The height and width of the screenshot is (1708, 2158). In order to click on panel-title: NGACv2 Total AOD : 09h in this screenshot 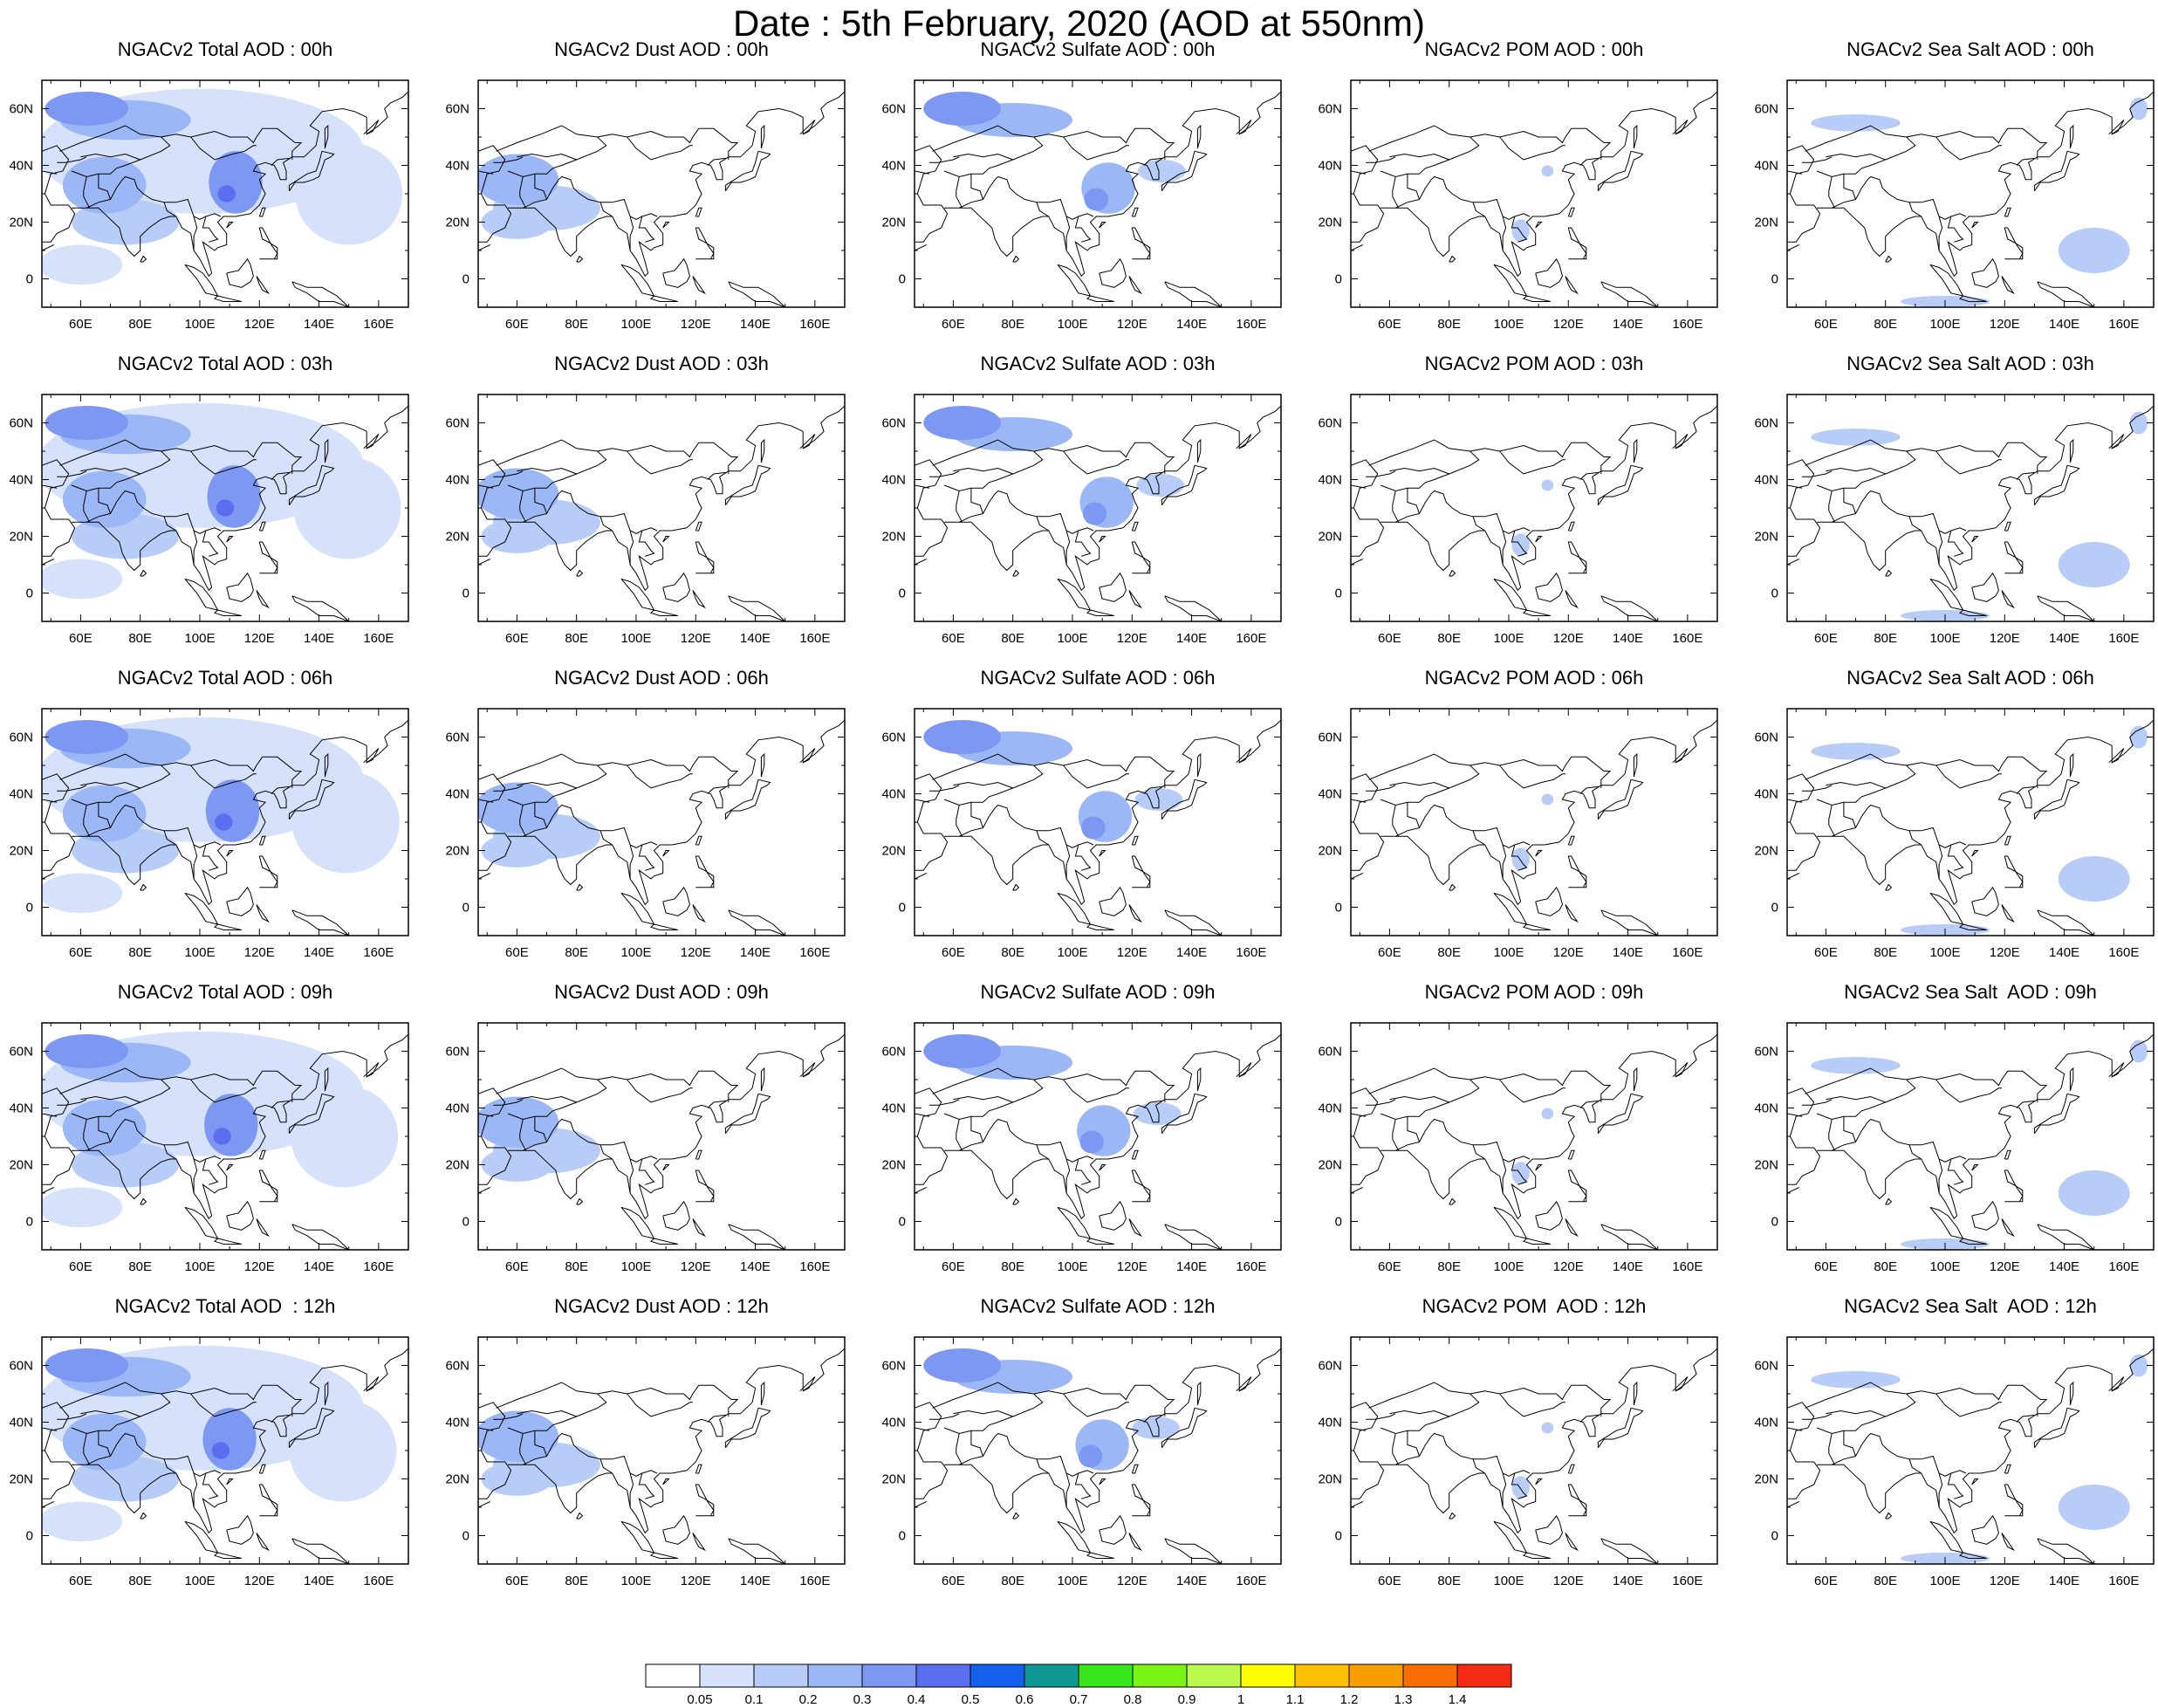, I will do `click(225, 992)`.